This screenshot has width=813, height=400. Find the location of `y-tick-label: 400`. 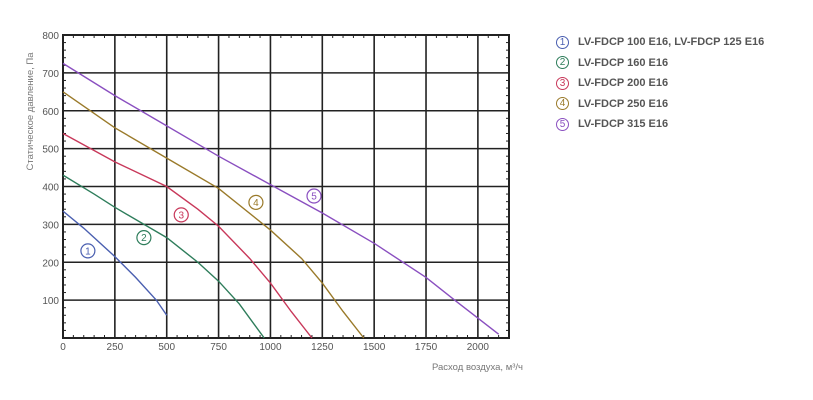

y-tick-label: 400 is located at coordinates (50, 188).